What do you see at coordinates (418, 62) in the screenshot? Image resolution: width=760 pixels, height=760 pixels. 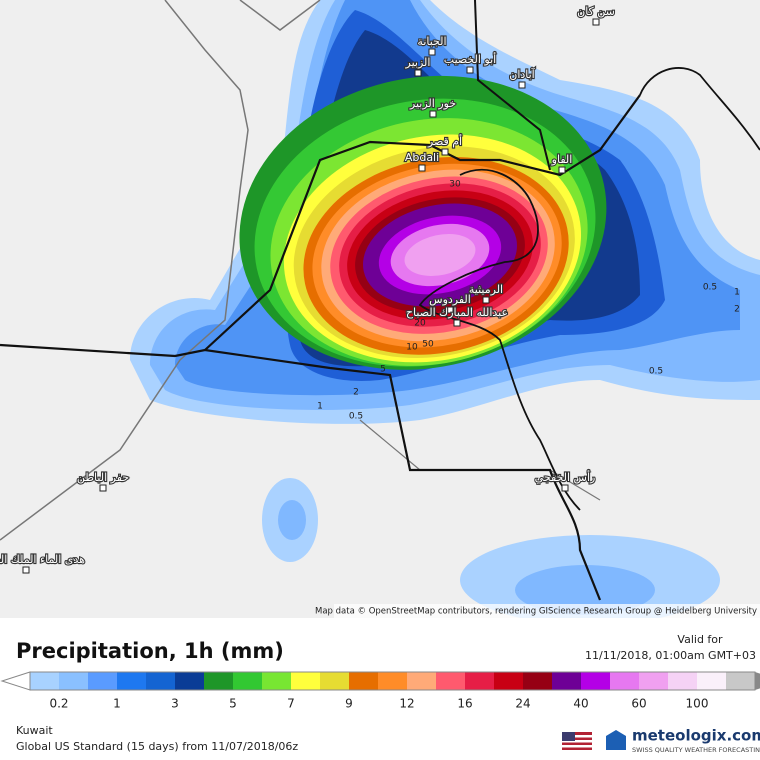 I see `place-label: الزبير` at bounding box center [418, 62].